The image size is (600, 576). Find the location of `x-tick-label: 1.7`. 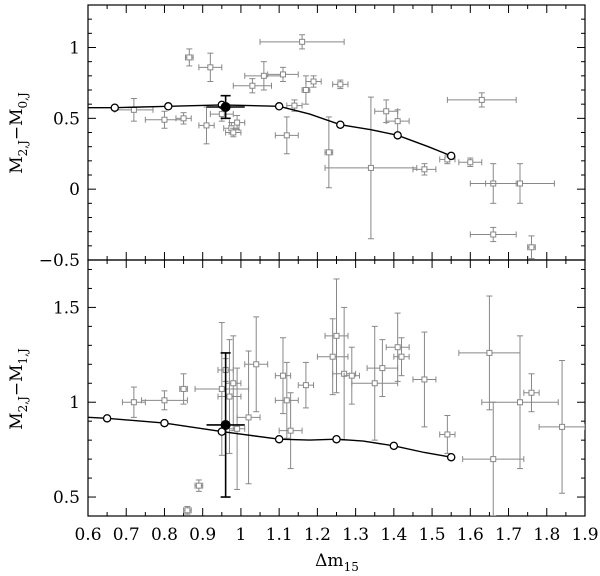

x-tick-label: 1.7 is located at coordinates (508, 535).